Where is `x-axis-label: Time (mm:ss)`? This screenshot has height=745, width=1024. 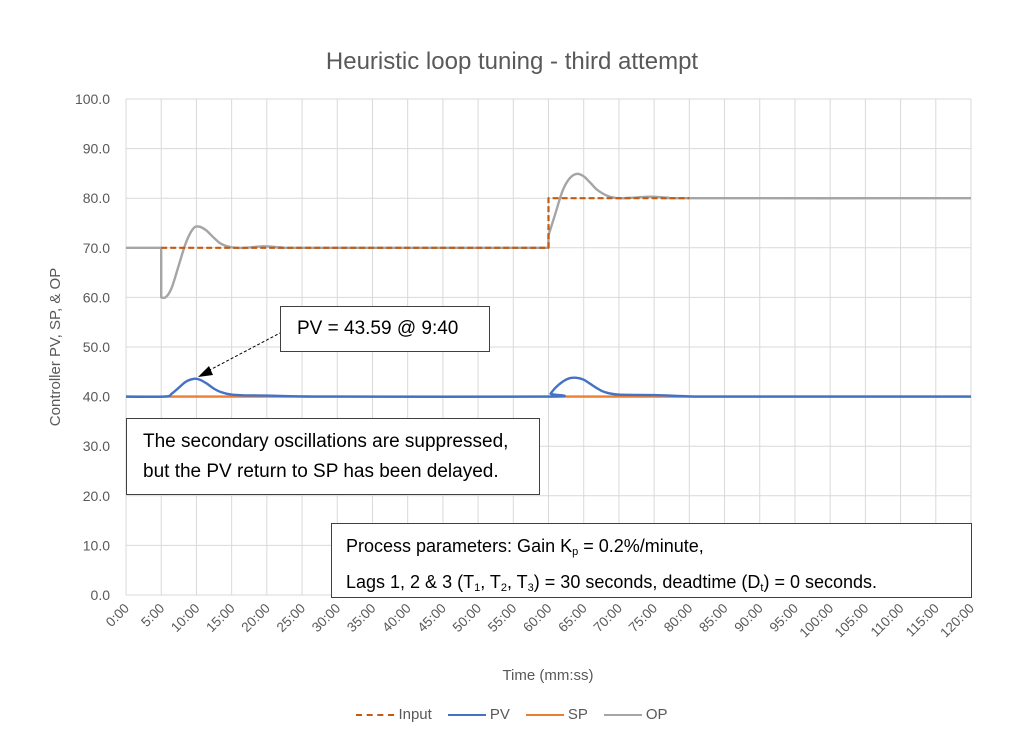
x-axis-label: Time (mm:ss) is located at coordinates (547, 675).